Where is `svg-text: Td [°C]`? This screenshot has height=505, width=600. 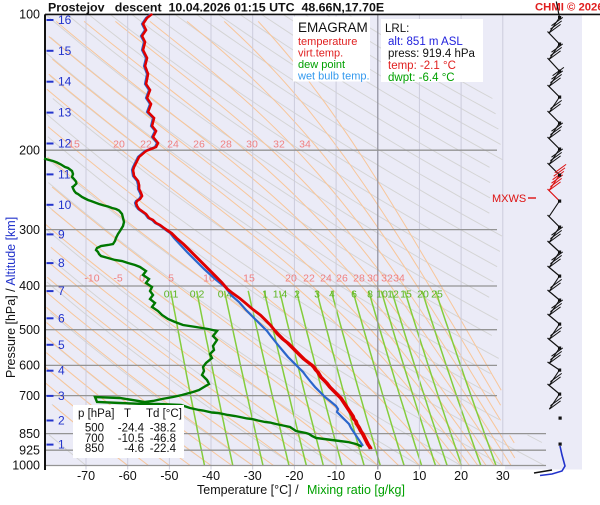
svg-text: Td [°C] is located at coordinates (164, 414).